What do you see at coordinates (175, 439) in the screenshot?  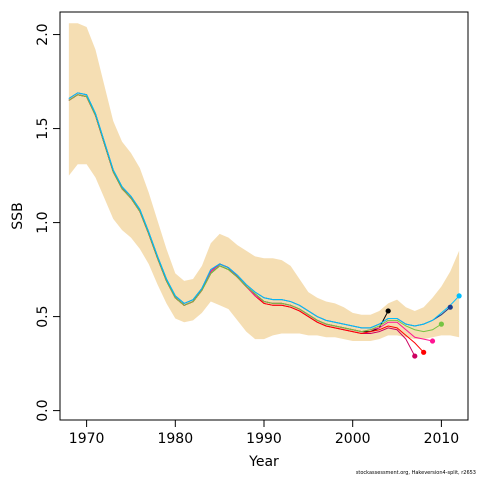 I see `x-tick-label: 1980` at bounding box center [175, 439].